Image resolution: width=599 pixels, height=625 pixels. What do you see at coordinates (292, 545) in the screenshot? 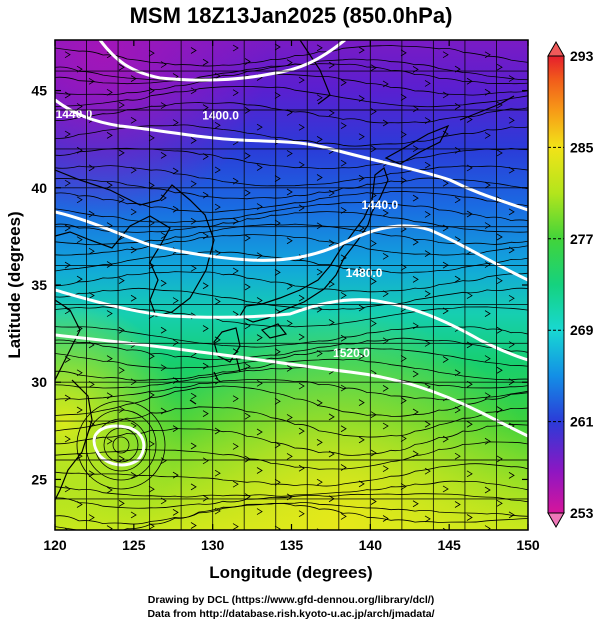
I see `x-tick-label: 135` at bounding box center [292, 545].